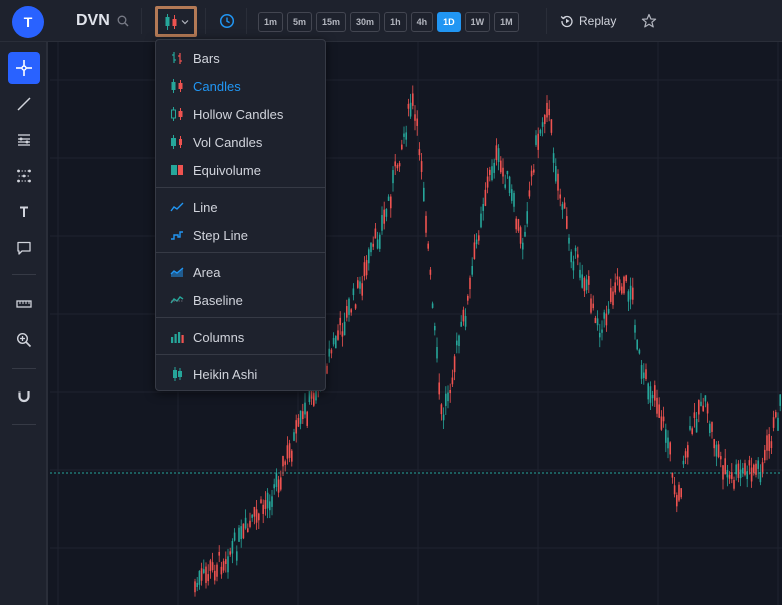 This screenshot has height=605, width=782. I want to click on menu-item-label: Vol Candles, so click(228, 142).